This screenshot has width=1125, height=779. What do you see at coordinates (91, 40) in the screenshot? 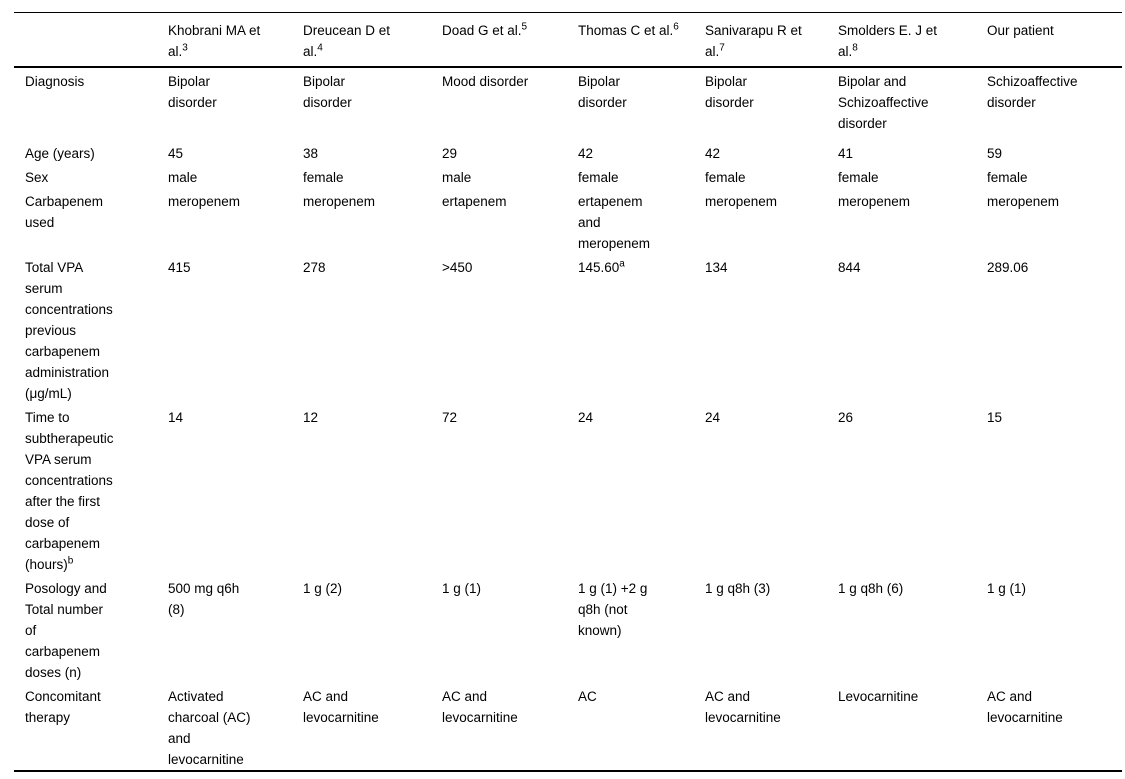
I see `column-header-corner` at bounding box center [91, 40].